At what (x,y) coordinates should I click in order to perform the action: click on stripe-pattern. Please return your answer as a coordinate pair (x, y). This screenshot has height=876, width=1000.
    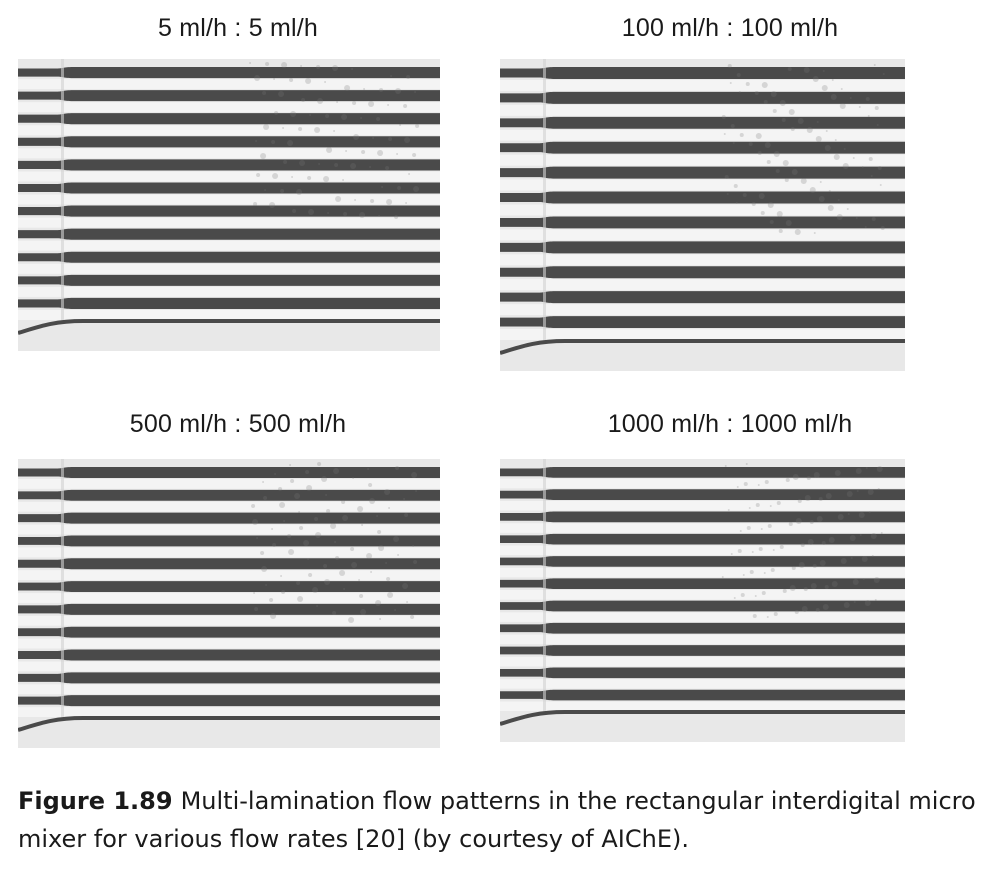
    Looking at the image, I should click on (702, 600).